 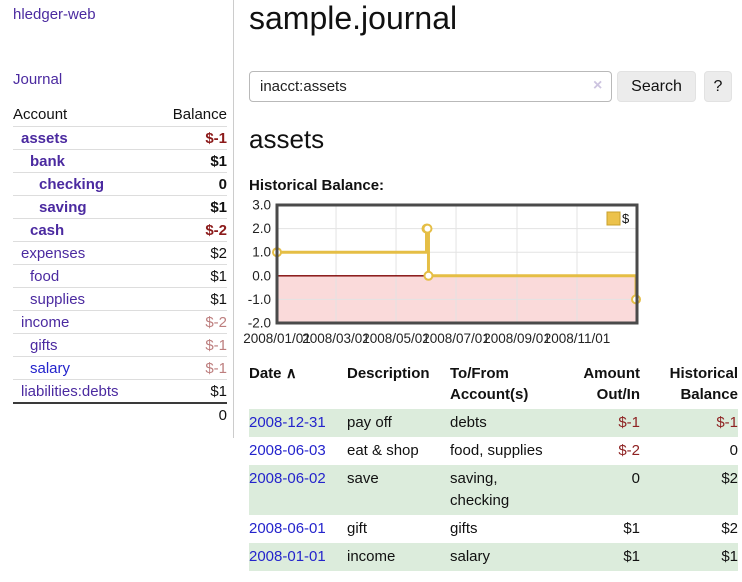 What do you see at coordinates (40, 115) in the screenshot?
I see `account-column-header: Account` at bounding box center [40, 115].